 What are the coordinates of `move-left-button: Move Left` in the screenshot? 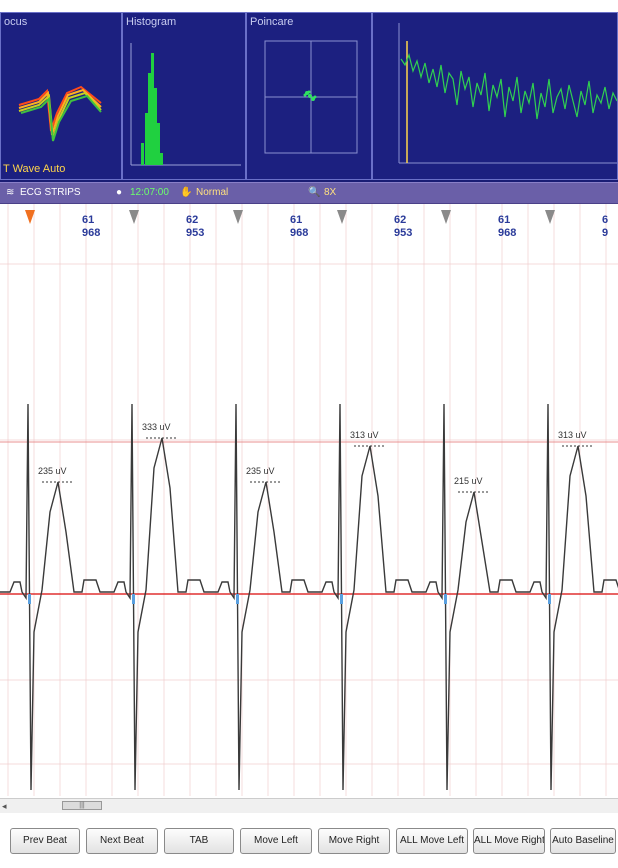 It's located at (276, 841).